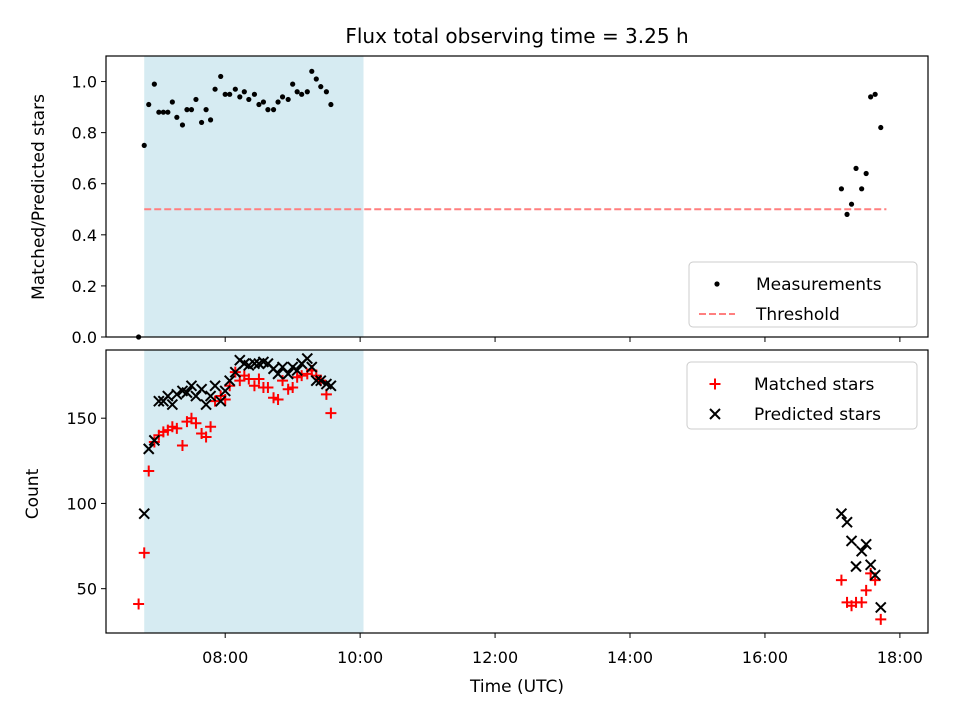 Image resolution: width=960 pixels, height=720 pixels. What do you see at coordinates (814, 385) in the screenshot?
I see `legend-label: Matched stars` at bounding box center [814, 385].